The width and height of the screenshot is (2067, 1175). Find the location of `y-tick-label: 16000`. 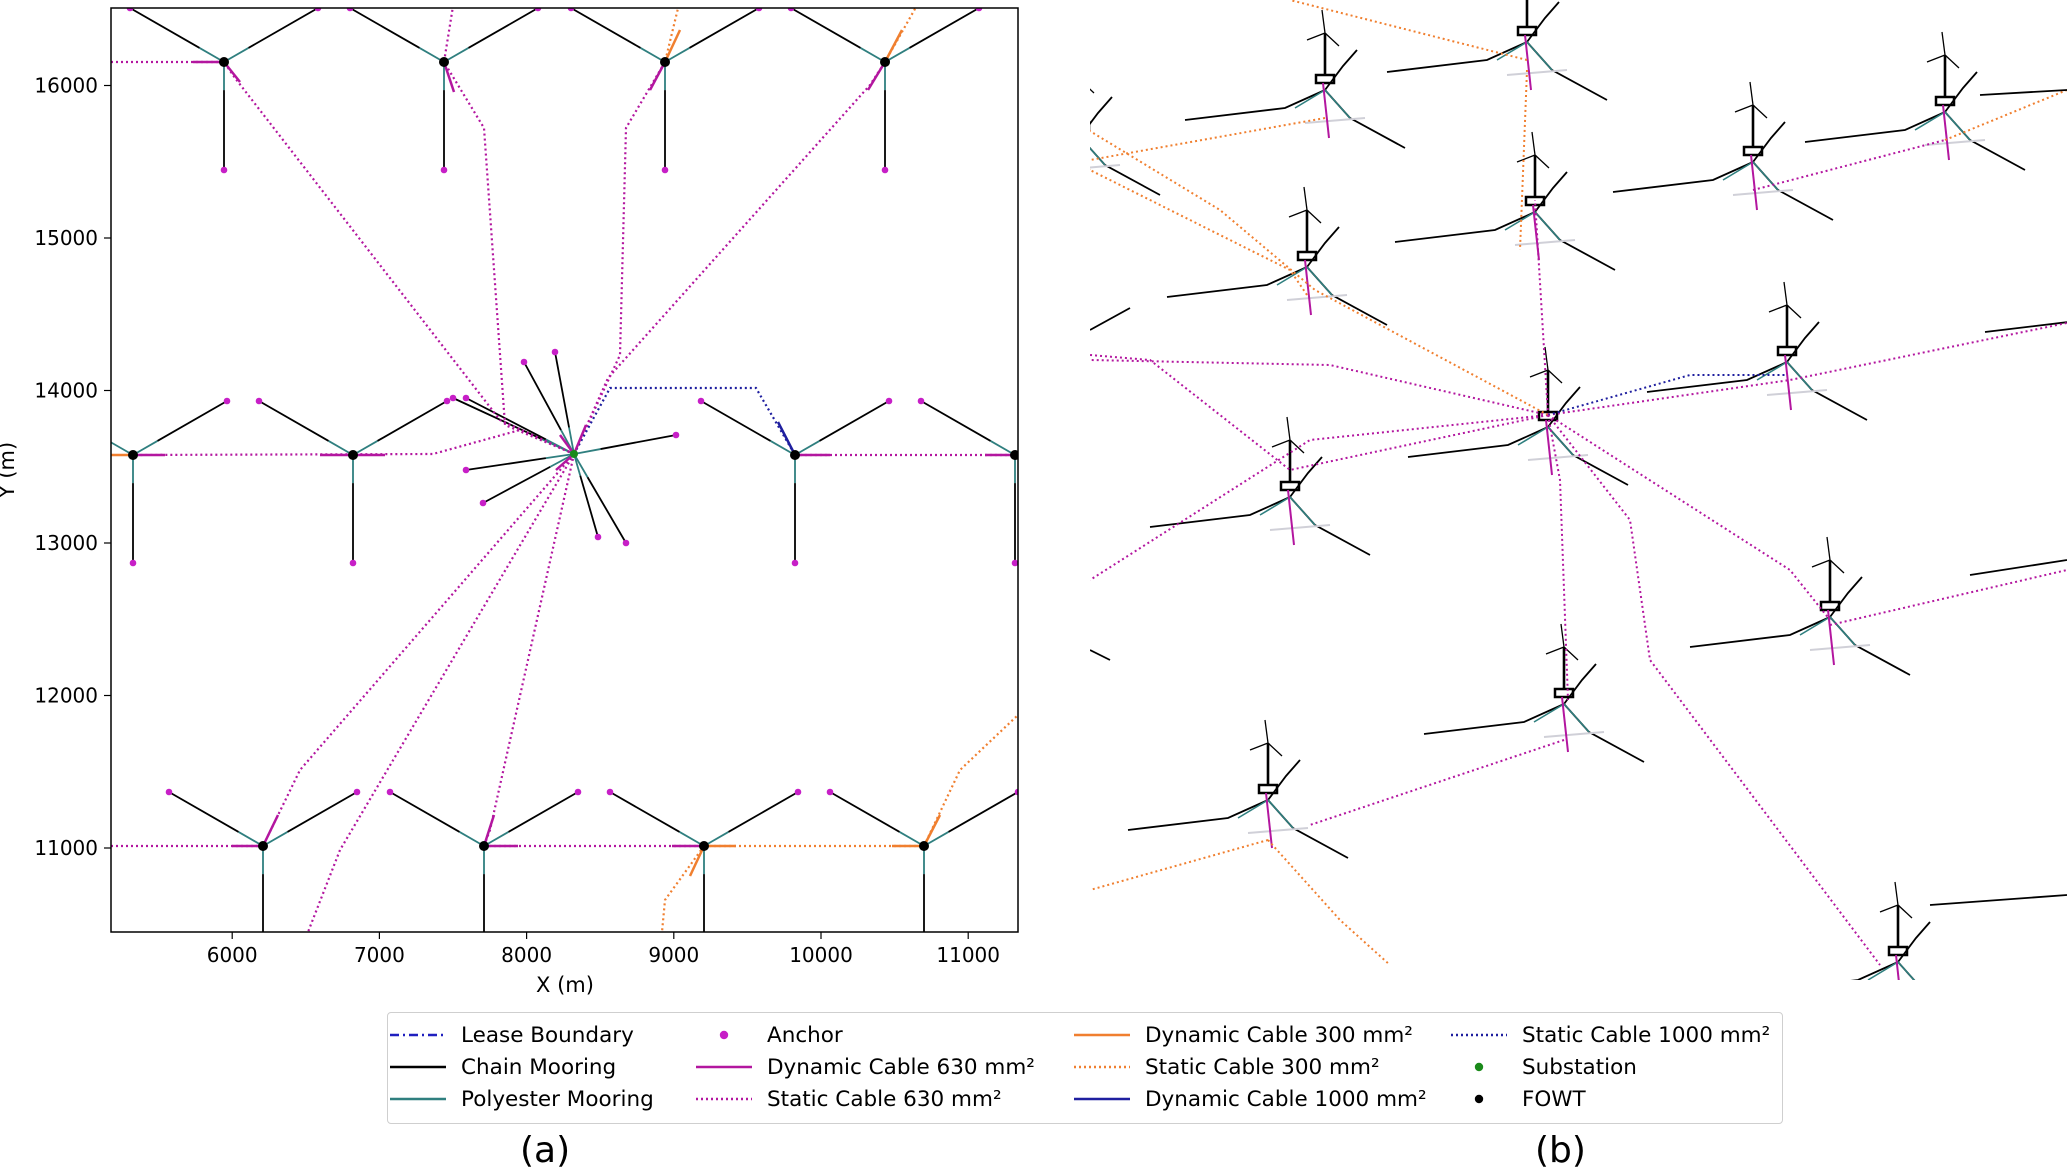

y-tick-label: 16000 is located at coordinates (66, 86).